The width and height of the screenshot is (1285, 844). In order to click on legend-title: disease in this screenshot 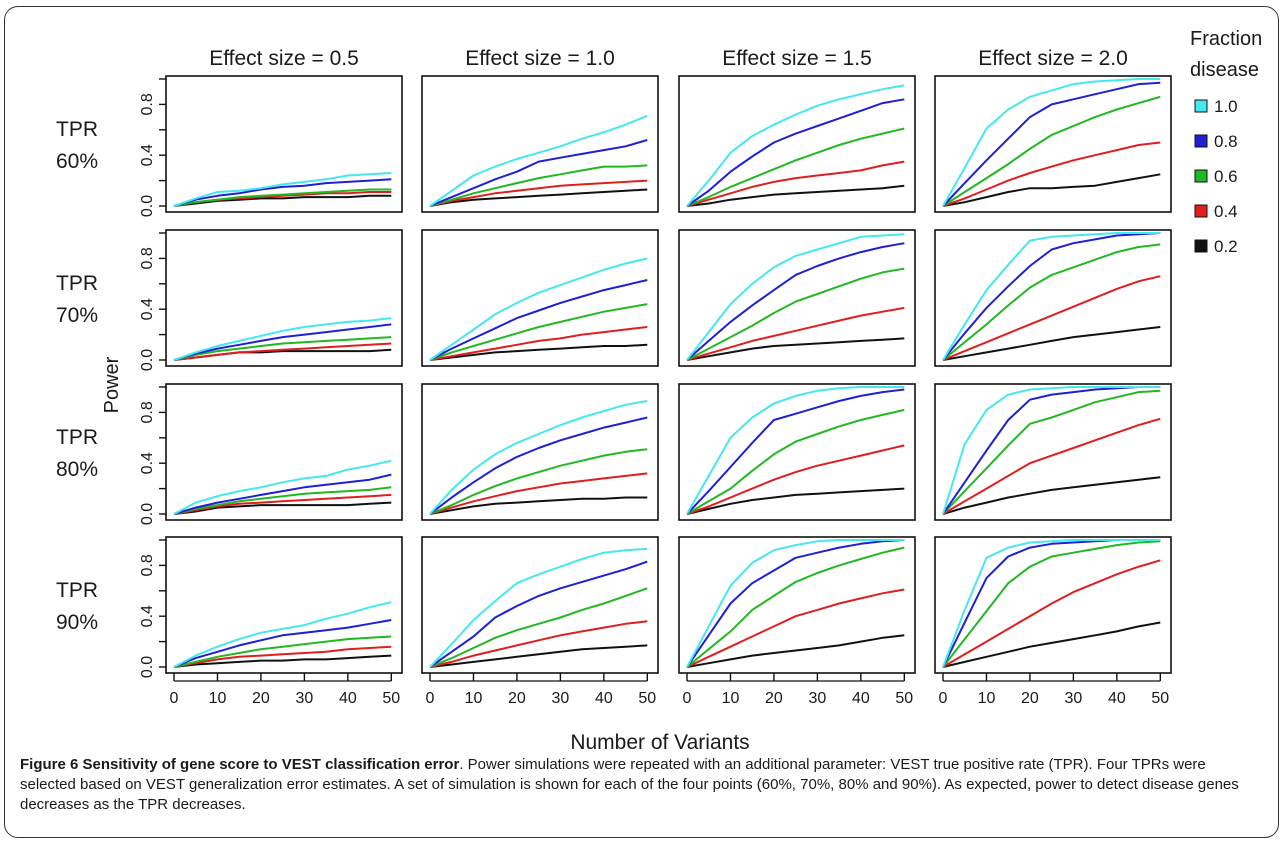, I will do `click(1224, 70)`.